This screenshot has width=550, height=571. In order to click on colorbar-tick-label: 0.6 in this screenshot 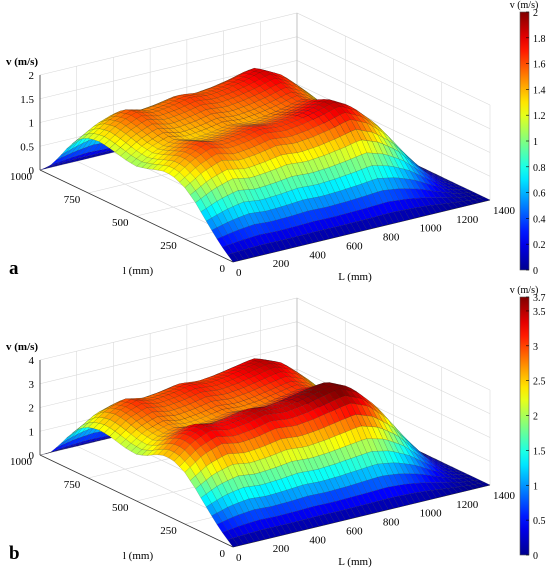, I will do `click(539, 194)`.